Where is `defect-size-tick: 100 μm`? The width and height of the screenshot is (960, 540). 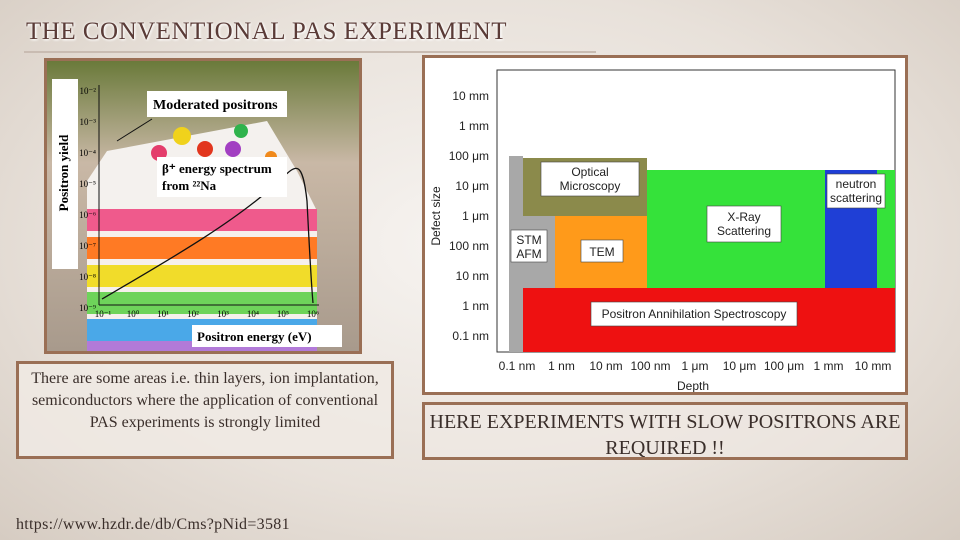
defect-size-tick: 100 μm is located at coordinates (469, 156).